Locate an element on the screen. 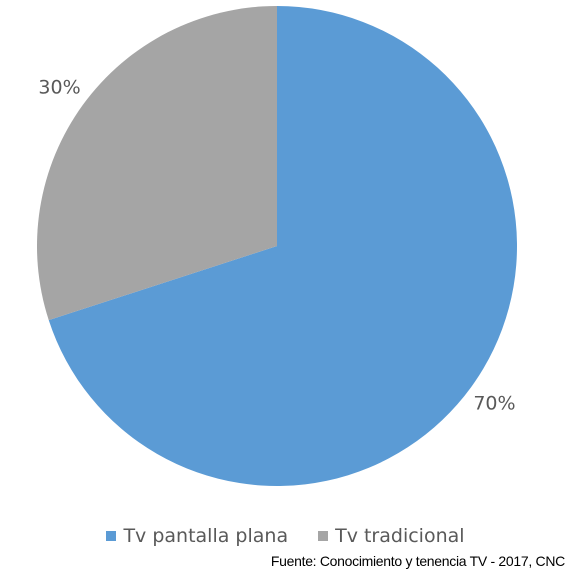 The height and width of the screenshot is (579, 571). legend-swatch-tv-pantalla-plana is located at coordinates (111, 536).